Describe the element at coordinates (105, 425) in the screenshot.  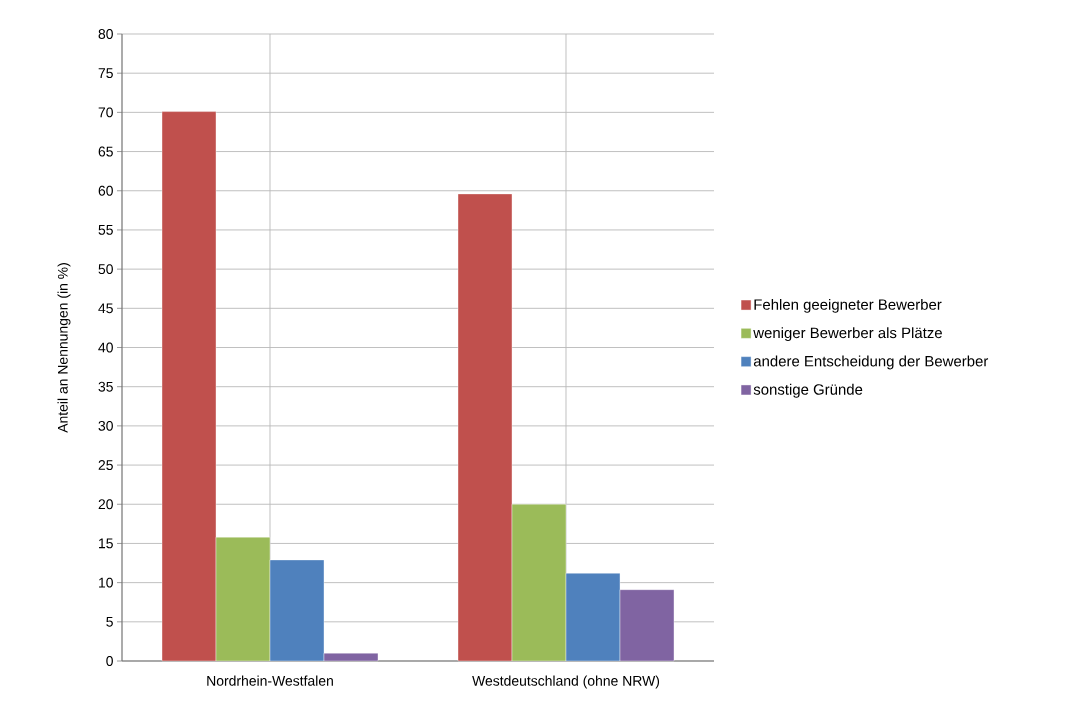
I see `y-tick-label: 30` at that location.